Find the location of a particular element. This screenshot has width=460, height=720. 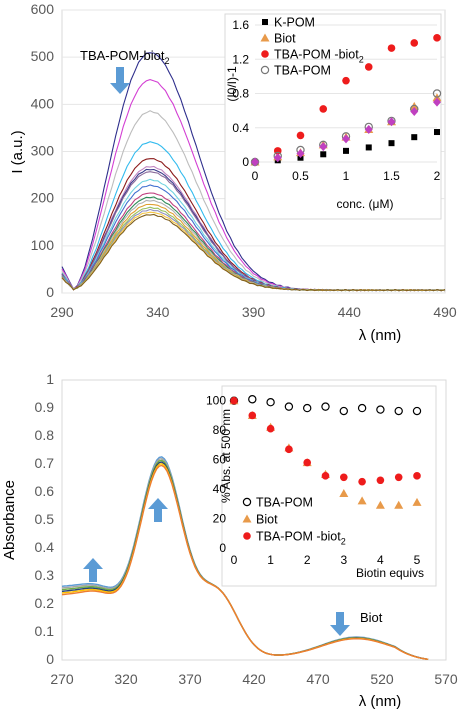

bottom-down-arrow is located at coordinates (340, 624).